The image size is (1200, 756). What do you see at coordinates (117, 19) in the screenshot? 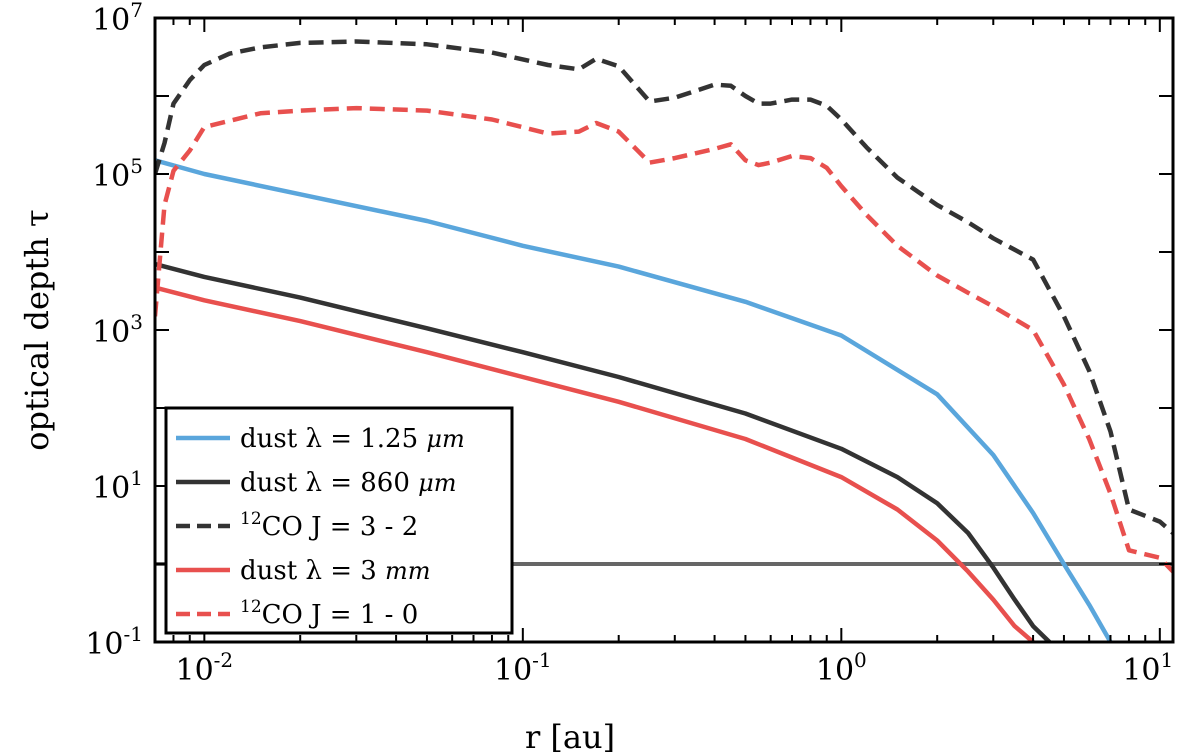
I see `y-tick-label: 10⁷` at bounding box center [117, 19].